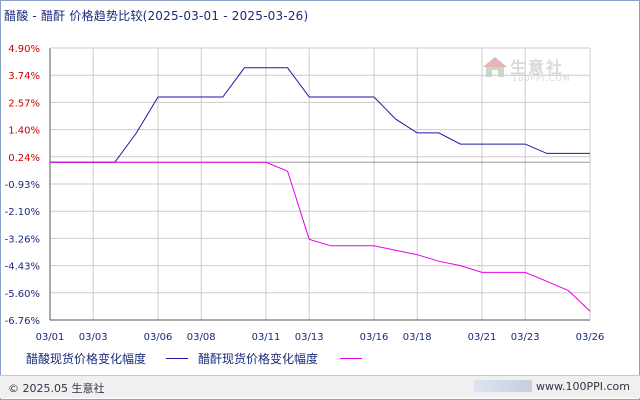 This screenshot has width=640, height=400. Describe the element at coordinates (22, 294) in the screenshot. I see `y-tick-label: -5.60%` at that location.